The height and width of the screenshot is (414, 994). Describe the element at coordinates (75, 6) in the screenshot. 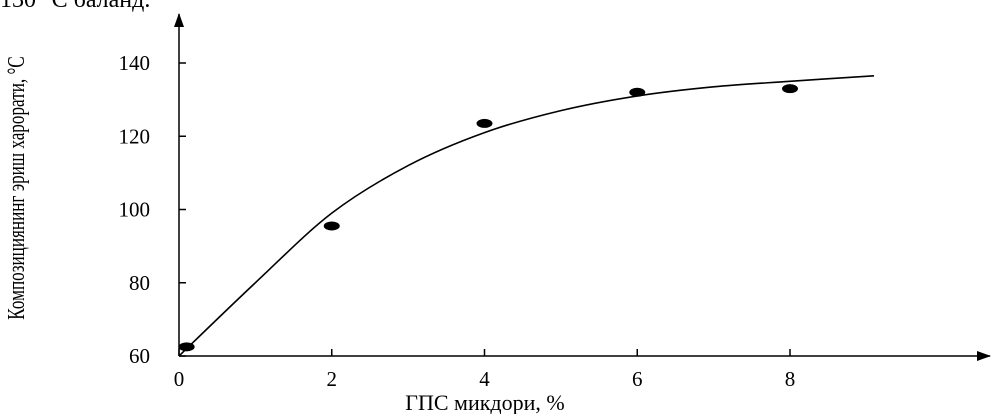

I see `header-text-fragment: 130 °С баланд.` at that location.